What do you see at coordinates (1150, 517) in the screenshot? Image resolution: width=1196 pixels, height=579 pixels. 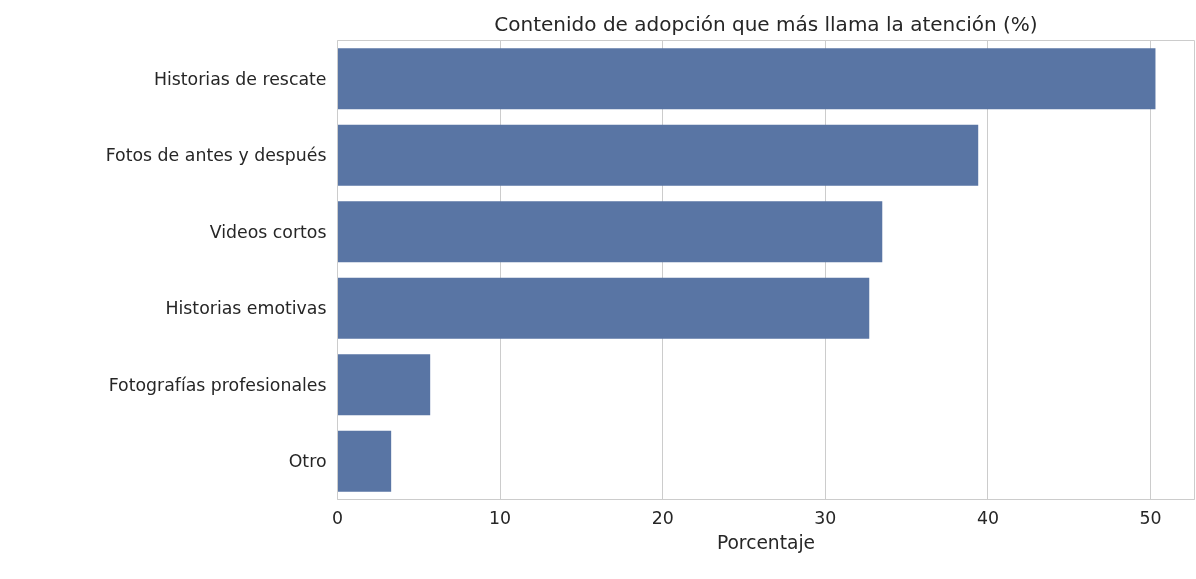 I see `x-tick-label: 50` at bounding box center [1150, 517].